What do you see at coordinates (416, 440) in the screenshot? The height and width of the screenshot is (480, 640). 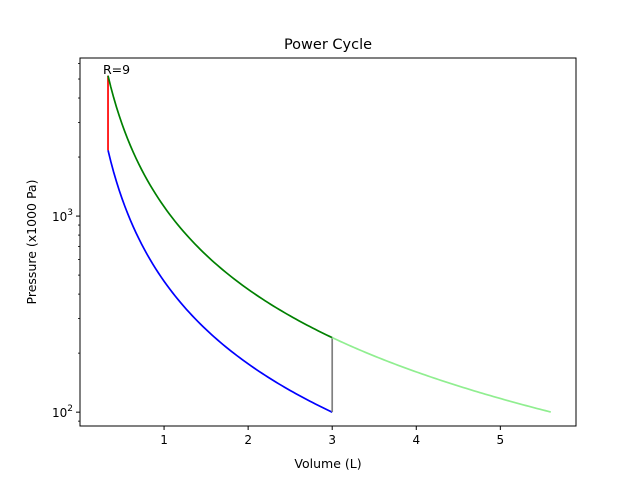 I see `x-tick-label: 4` at bounding box center [416, 440].